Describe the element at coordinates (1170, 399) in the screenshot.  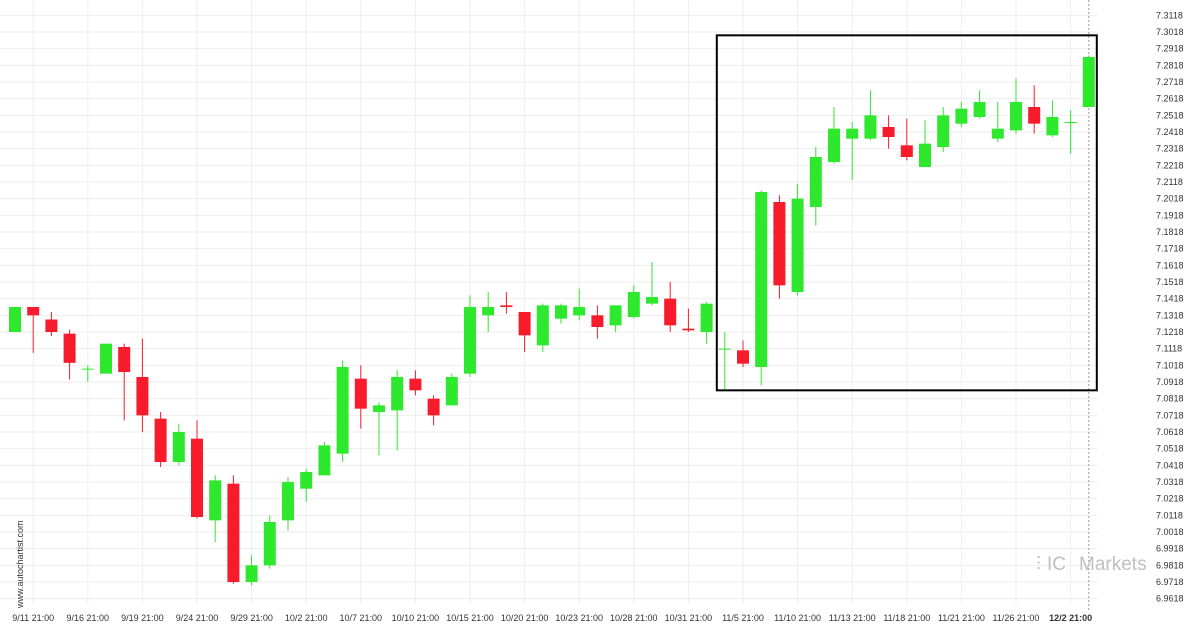
I see `y-tick-label: 7.0818` at that location.